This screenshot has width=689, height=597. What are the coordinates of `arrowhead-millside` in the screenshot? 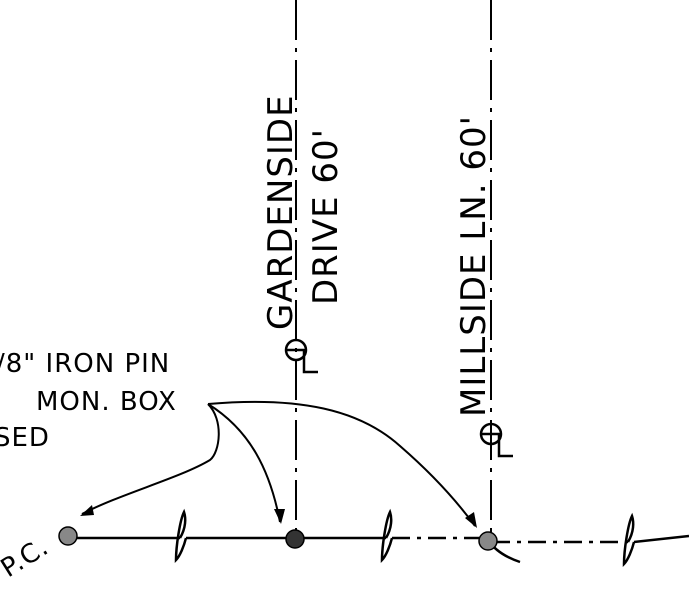 It's located at (471, 520).